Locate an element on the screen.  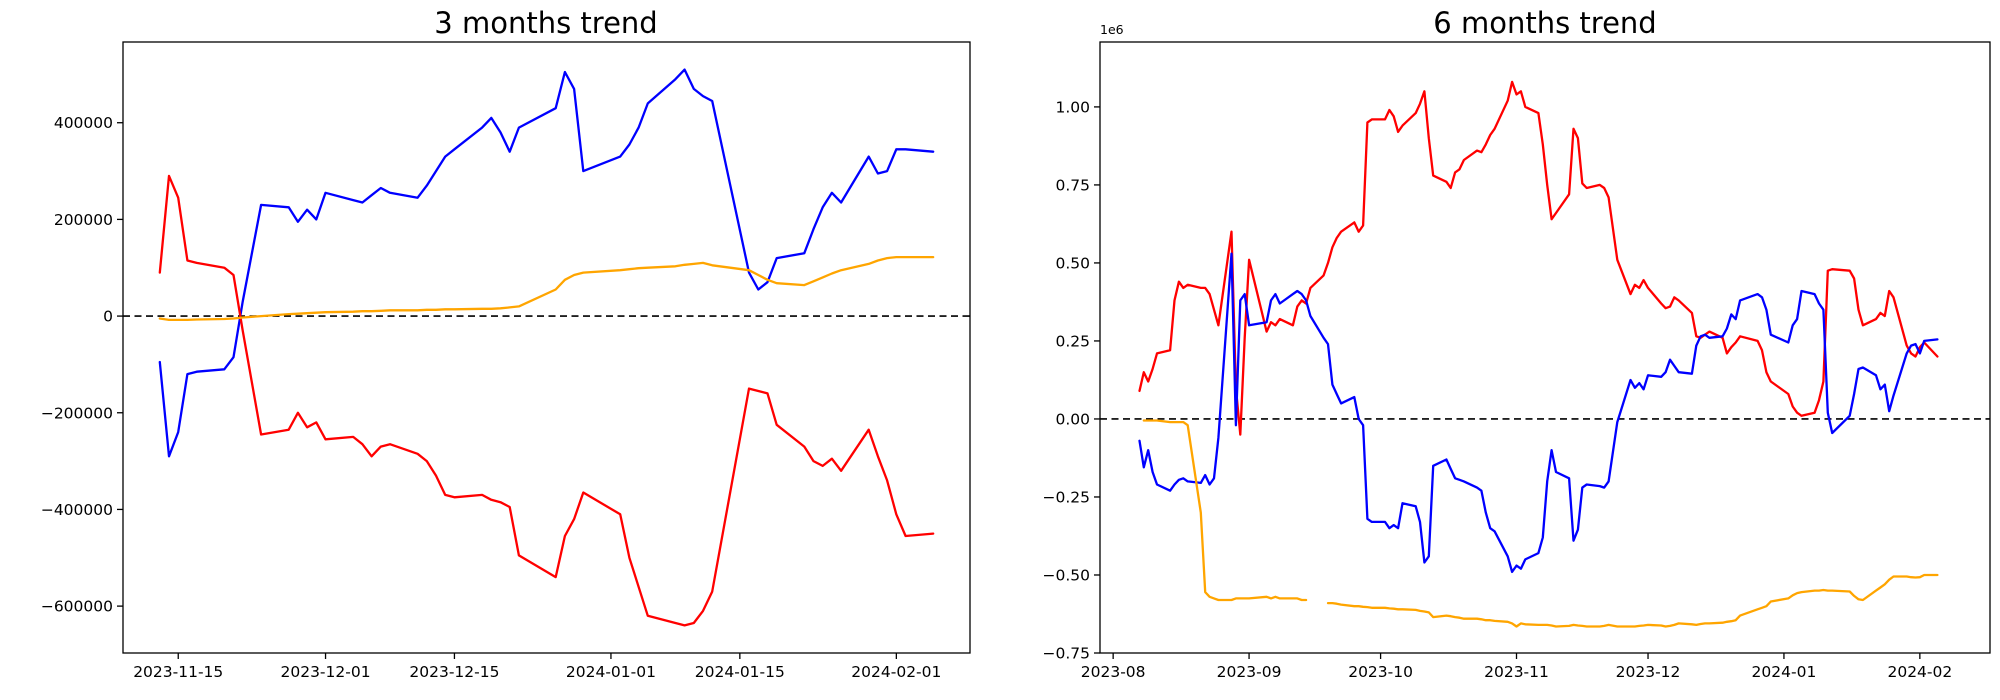
left-x-tick-label: 2023-12-15 is located at coordinates (454, 672).